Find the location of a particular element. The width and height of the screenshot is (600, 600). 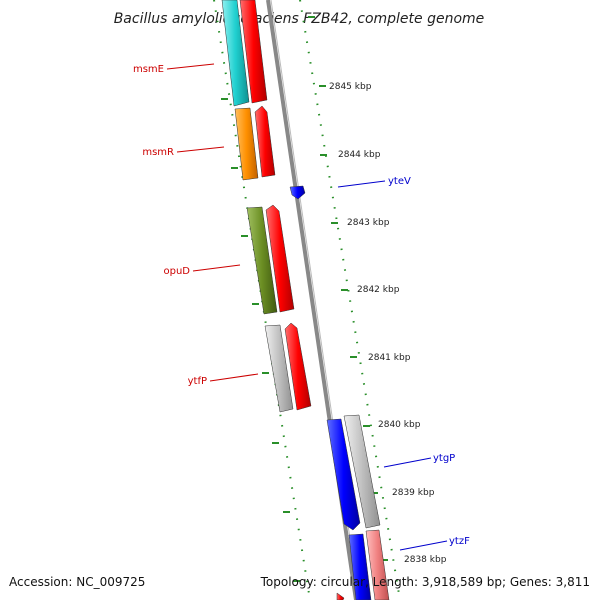

gene-label-msmR: msmR is located at coordinates (158, 152).